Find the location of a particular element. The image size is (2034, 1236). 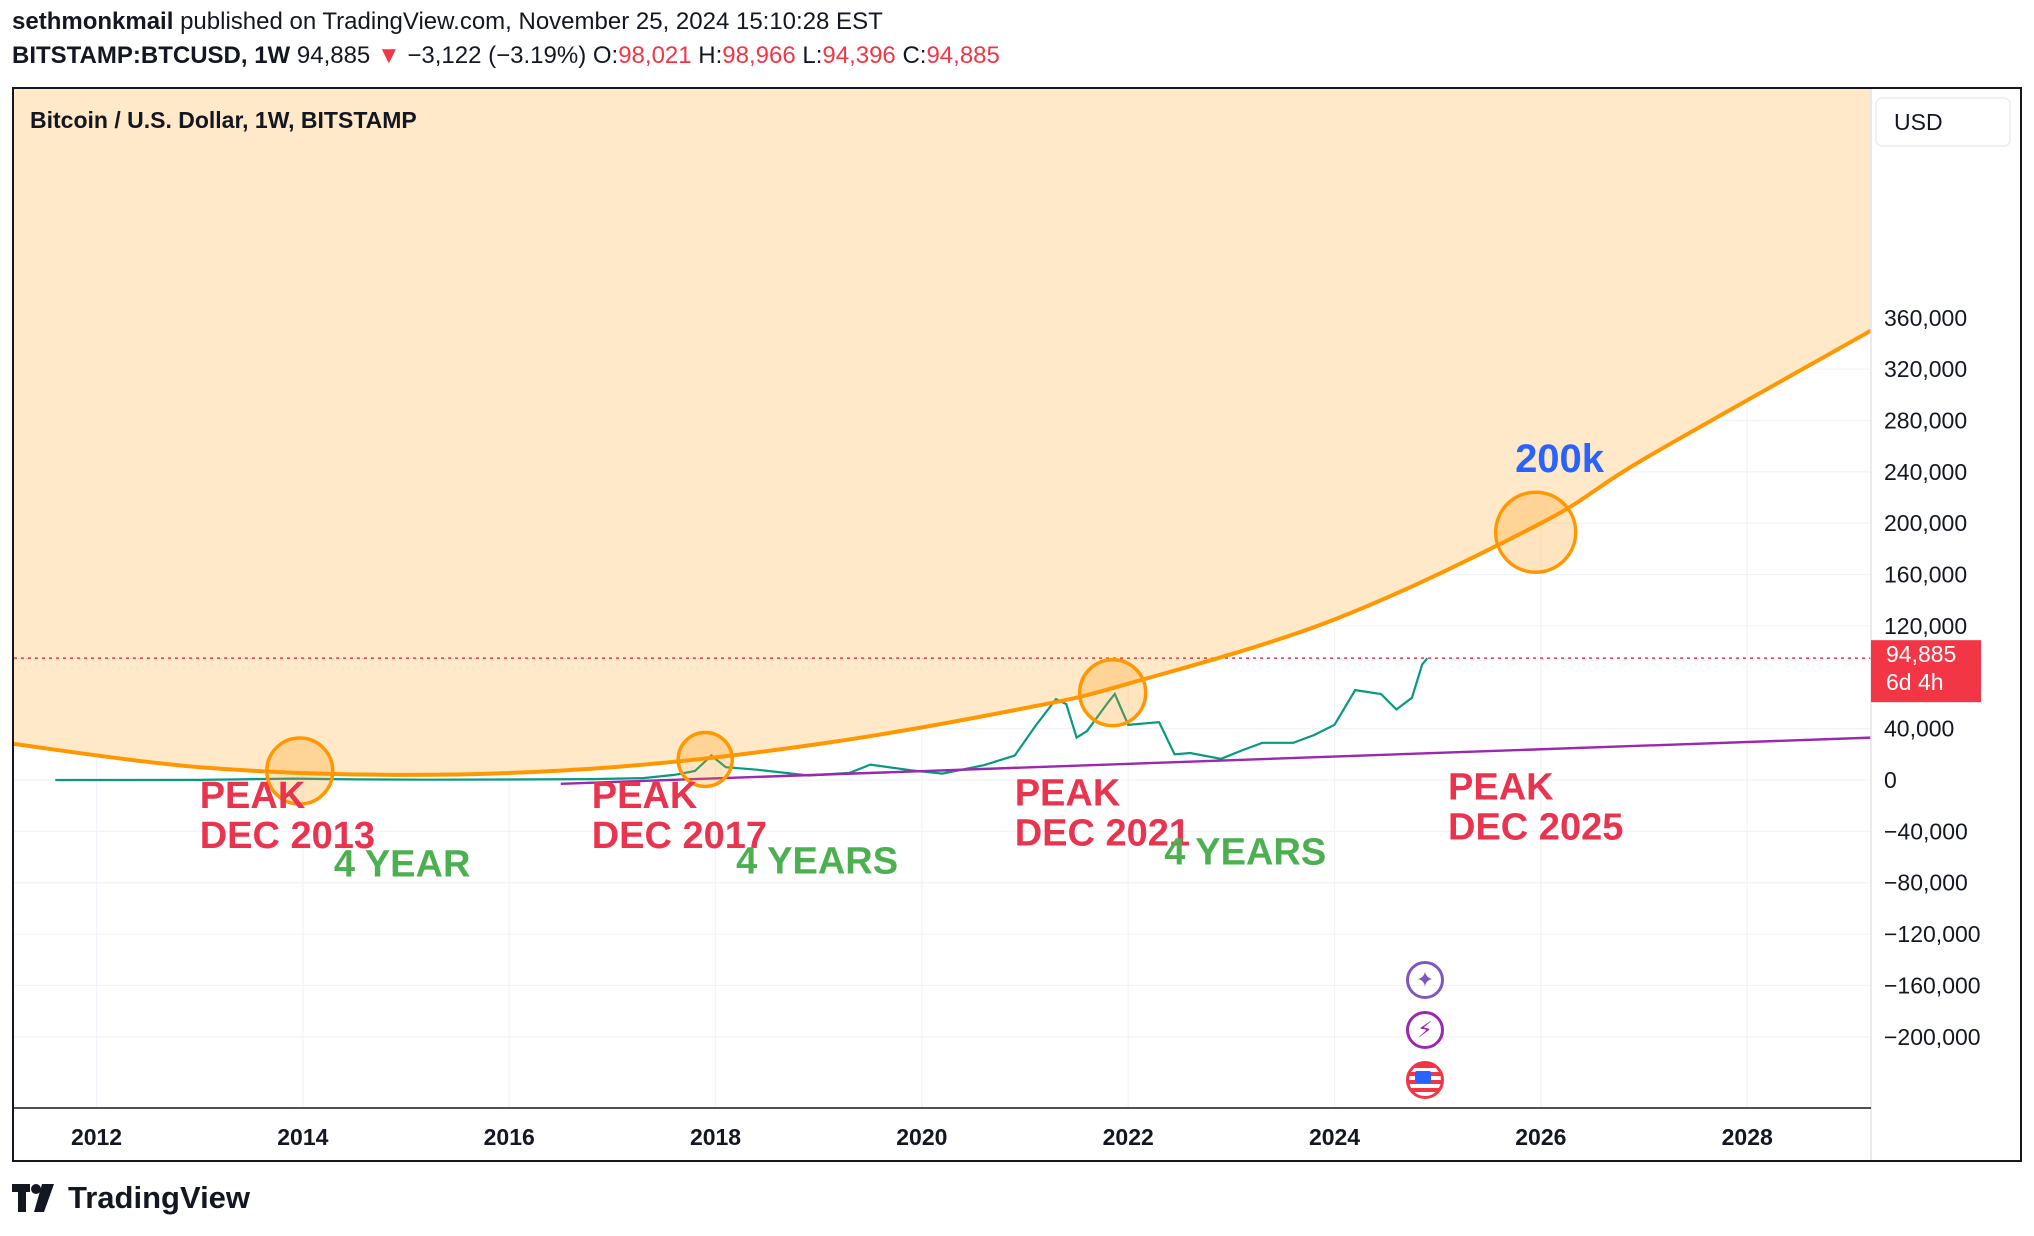

y-tick-label: −40,000 is located at coordinates (1926, 831).